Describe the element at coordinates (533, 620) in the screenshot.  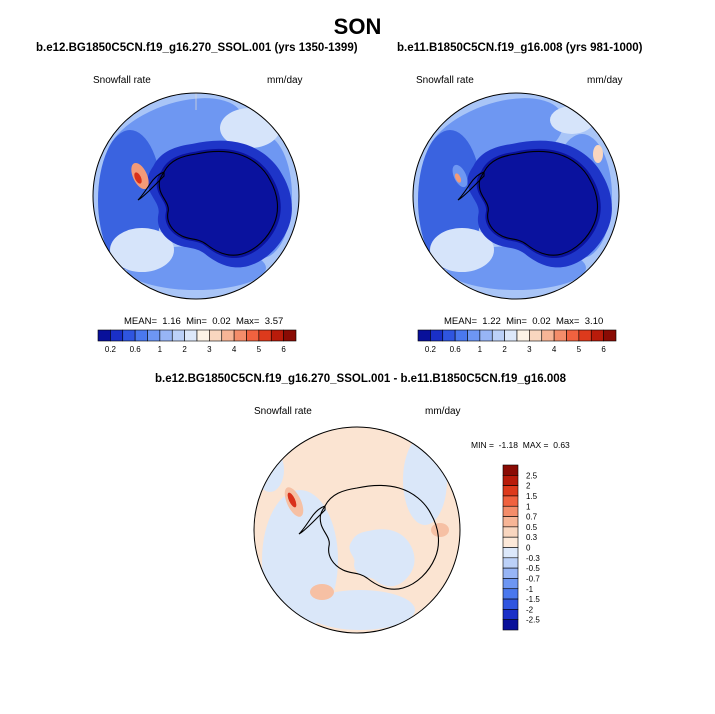
I see `panel3-colorbar-tick-label: -2.5` at that location.